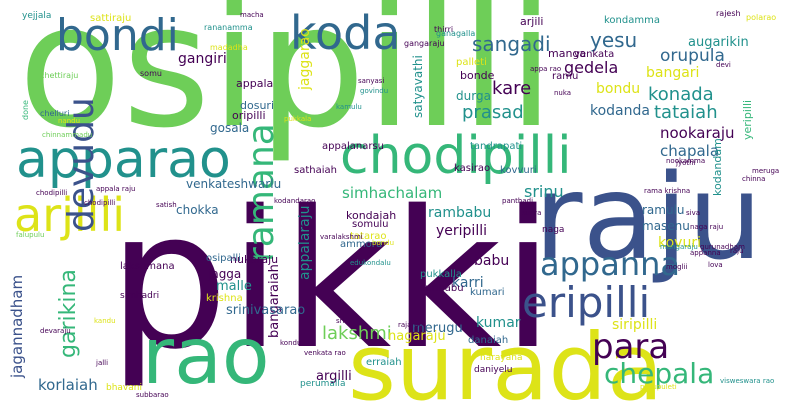 Image resolution: width=790 pixels, height=405 pixels. I want to click on word: babu, so click(492, 261).